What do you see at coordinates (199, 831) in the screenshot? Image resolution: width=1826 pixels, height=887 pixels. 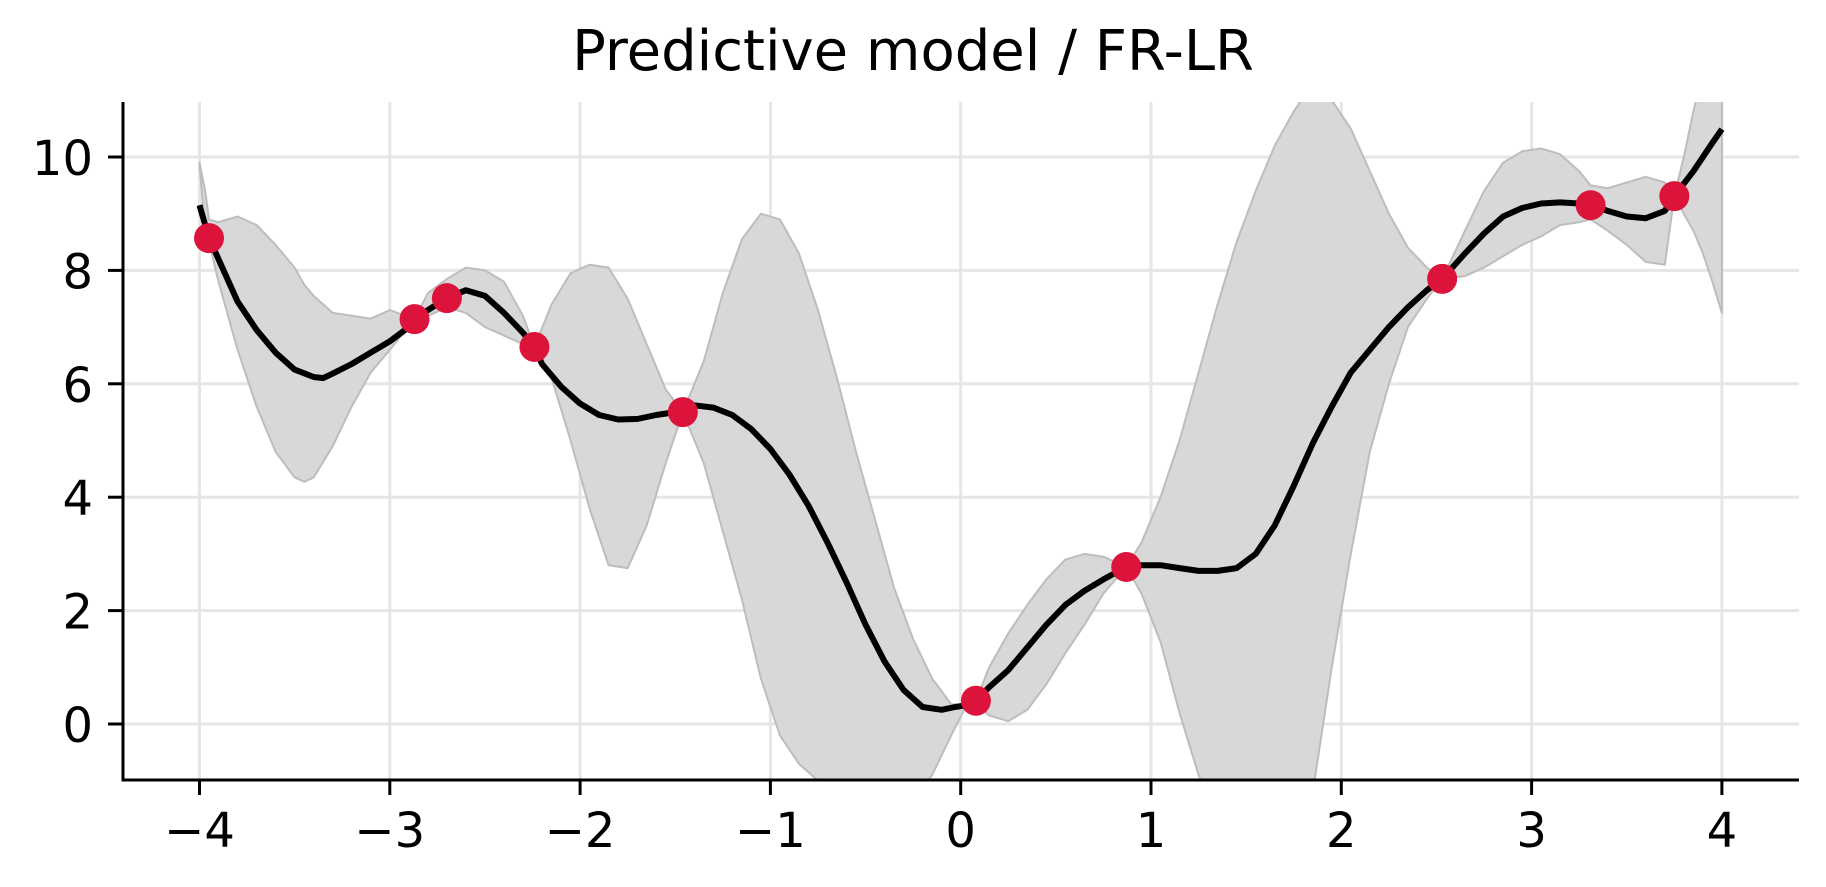 I see `x-tick-label: −4` at bounding box center [199, 831].